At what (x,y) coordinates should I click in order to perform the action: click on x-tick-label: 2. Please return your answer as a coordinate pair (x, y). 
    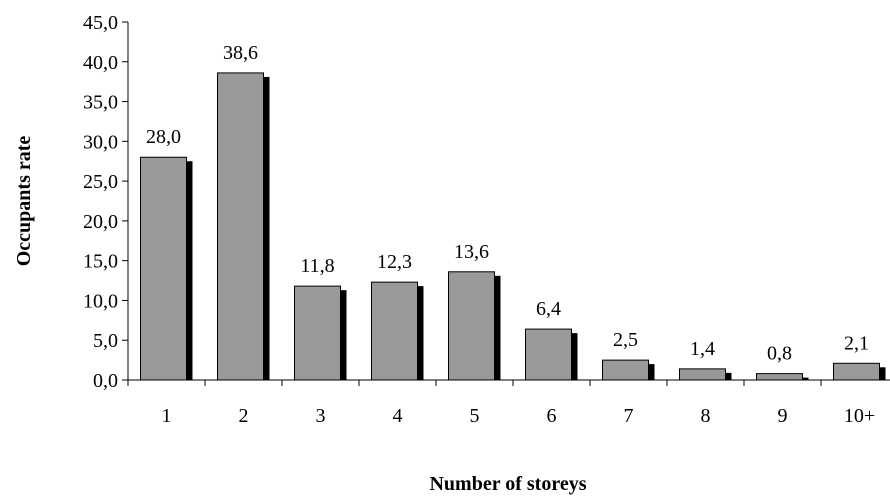
    Looking at the image, I should click on (244, 416).